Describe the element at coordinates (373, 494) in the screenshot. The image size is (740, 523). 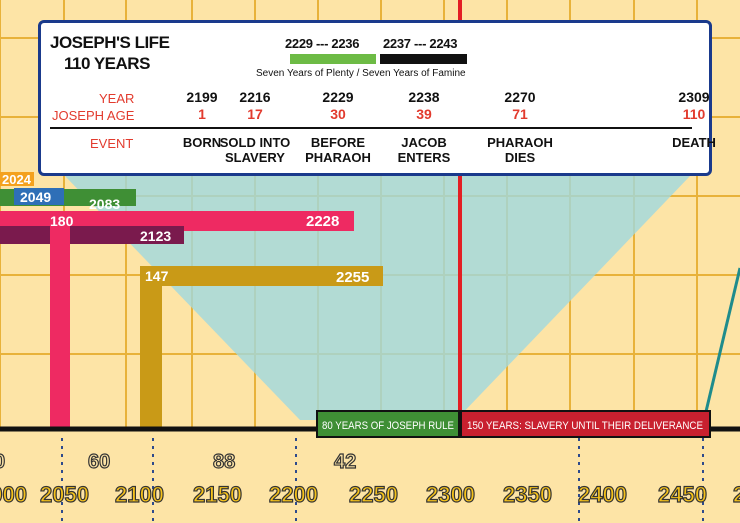
I see `axis-year-label: 2250` at that location.